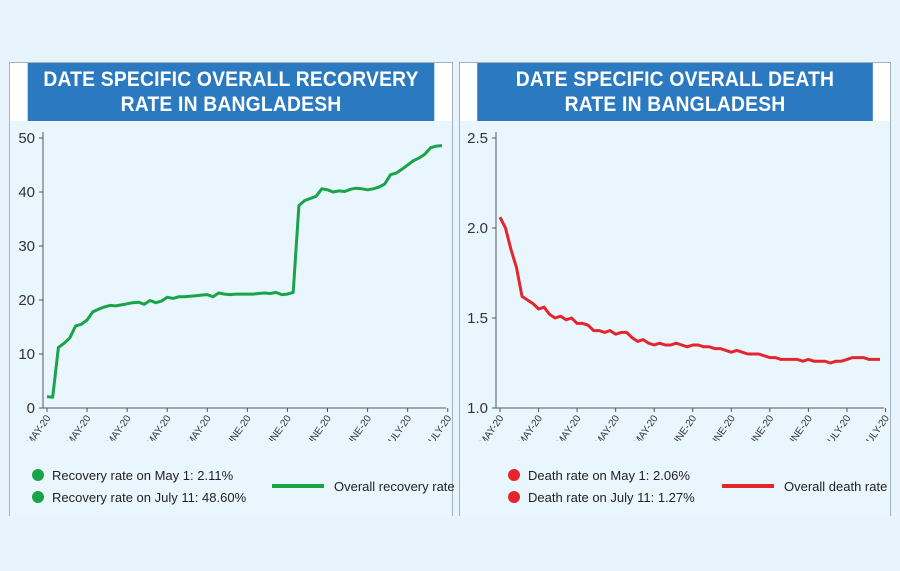  I want to click on death-legend-line: Overall death rate, so click(804, 486).